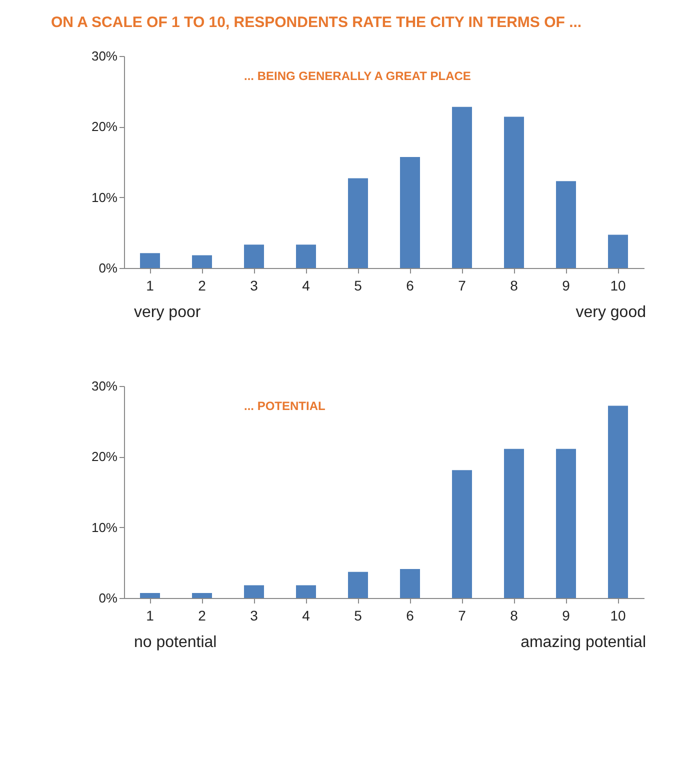  Describe the element at coordinates (583, 642) in the screenshot. I see `text: amazing potential` at that location.